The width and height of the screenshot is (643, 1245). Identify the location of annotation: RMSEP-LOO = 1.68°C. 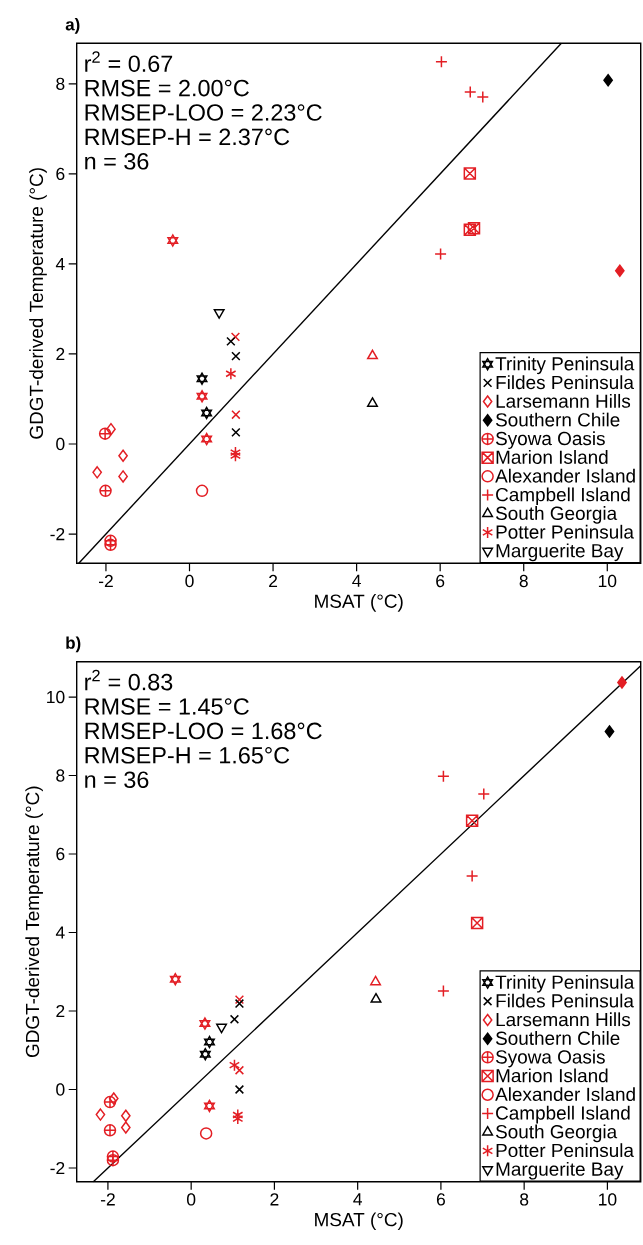
(203, 731).